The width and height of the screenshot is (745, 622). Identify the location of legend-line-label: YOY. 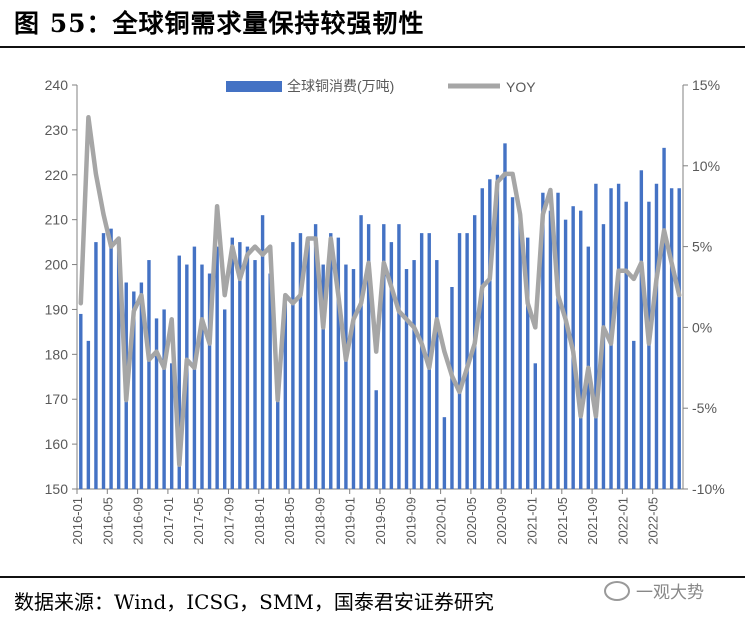
(521, 87).